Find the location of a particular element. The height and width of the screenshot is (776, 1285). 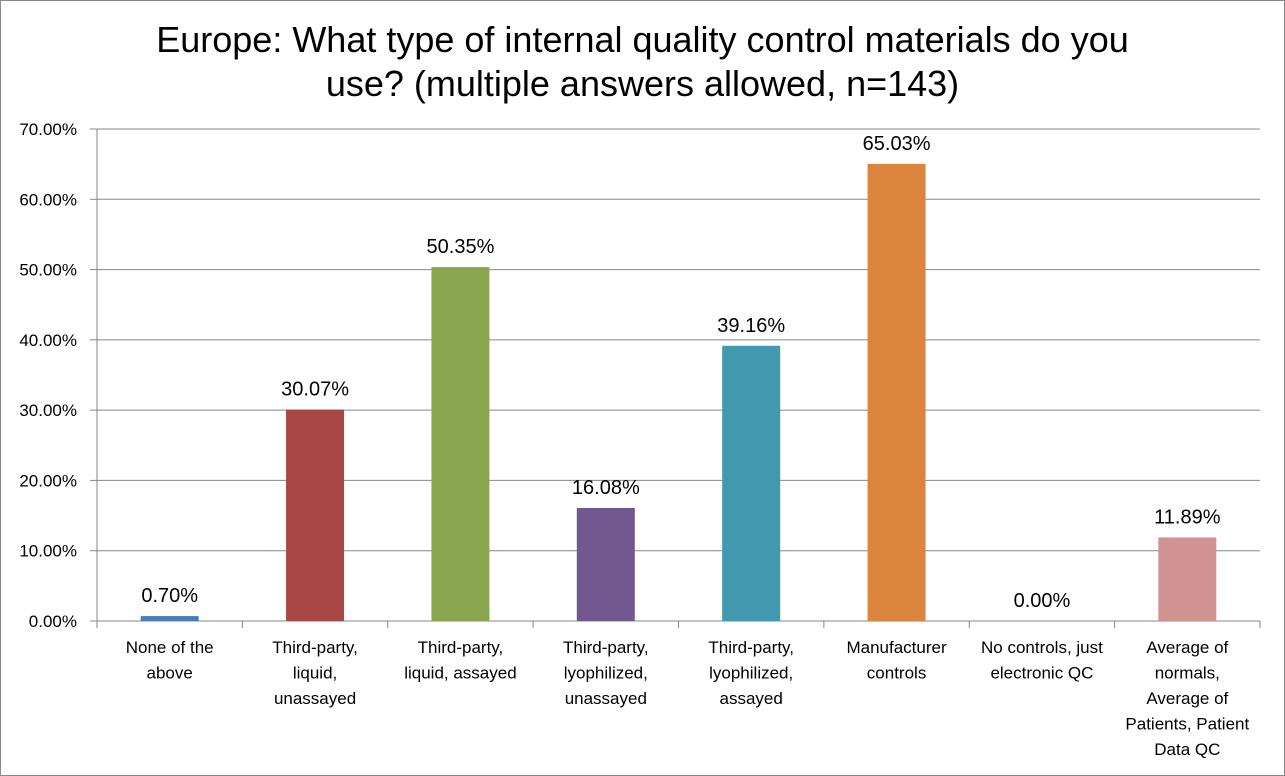

data-label: 0.70% is located at coordinates (169, 596).